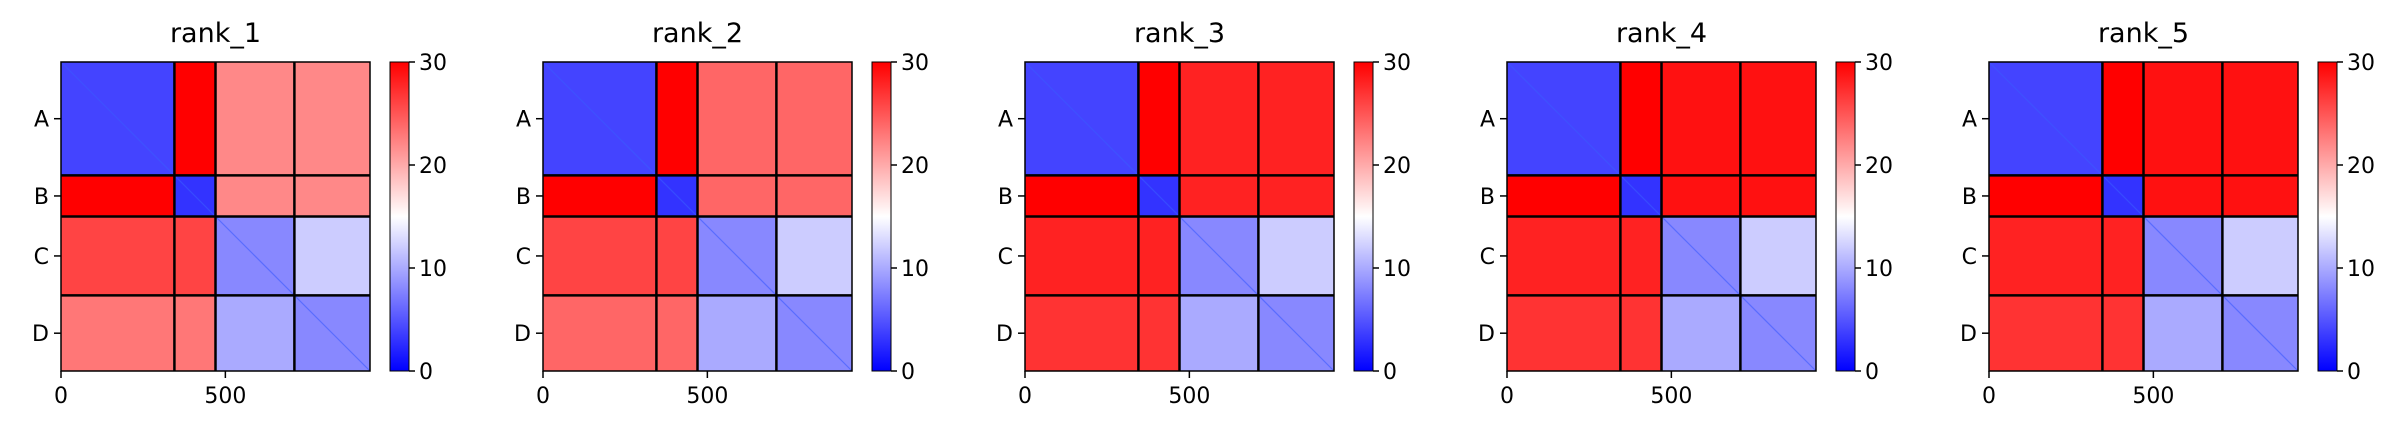  Describe the element at coordinates (215, 33) in the screenshot. I see `chart-title: rank_1` at that location.